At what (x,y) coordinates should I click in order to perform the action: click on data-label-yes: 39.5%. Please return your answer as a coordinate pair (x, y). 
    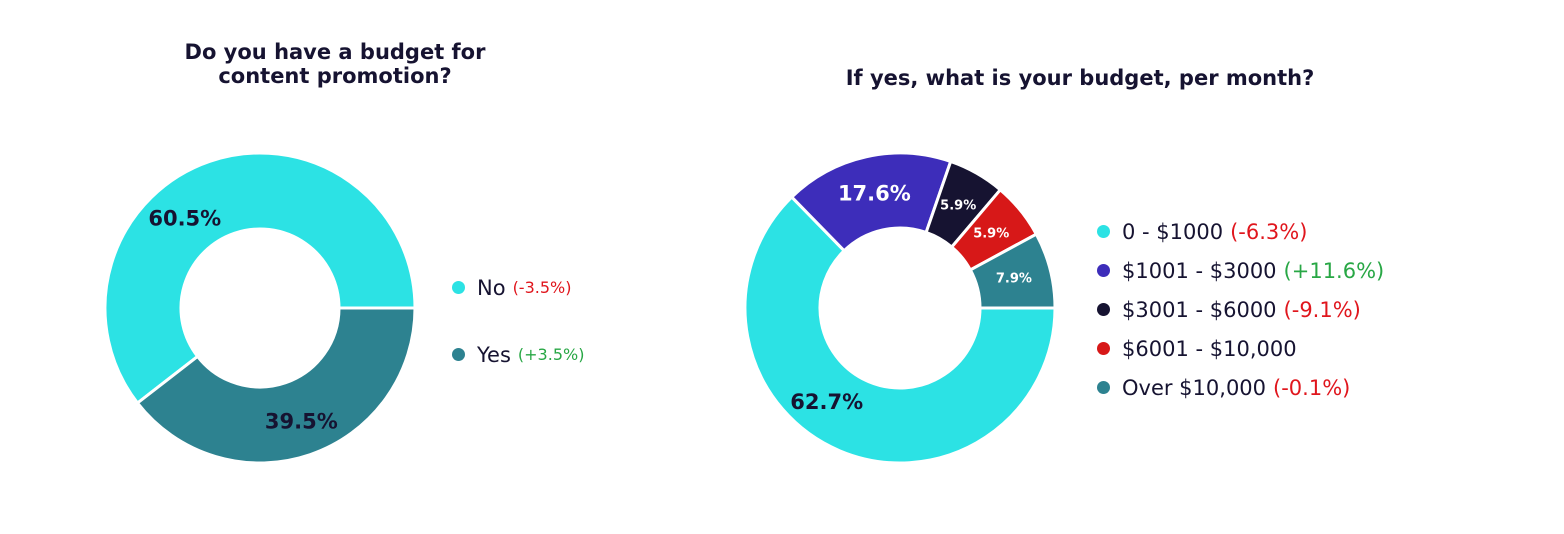
    Looking at the image, I should click on (301, 422).